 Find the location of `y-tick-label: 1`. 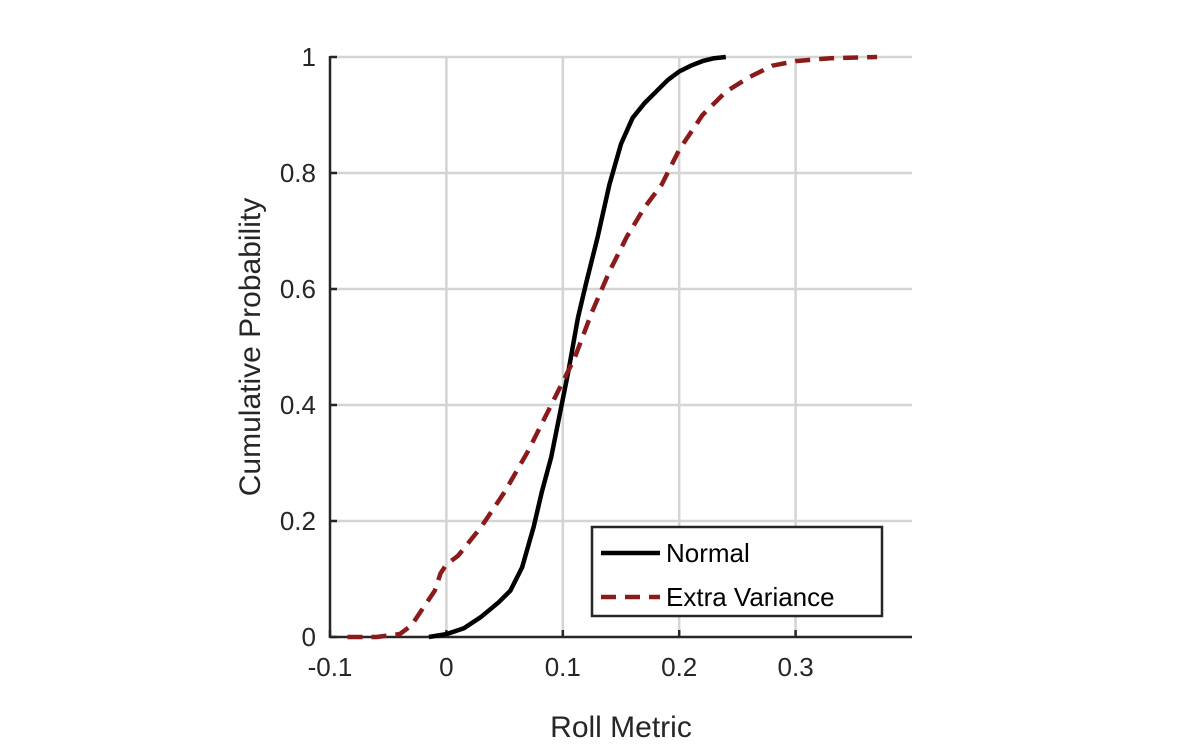

y-tick-label: 1 is located at coordinates (309, 57).